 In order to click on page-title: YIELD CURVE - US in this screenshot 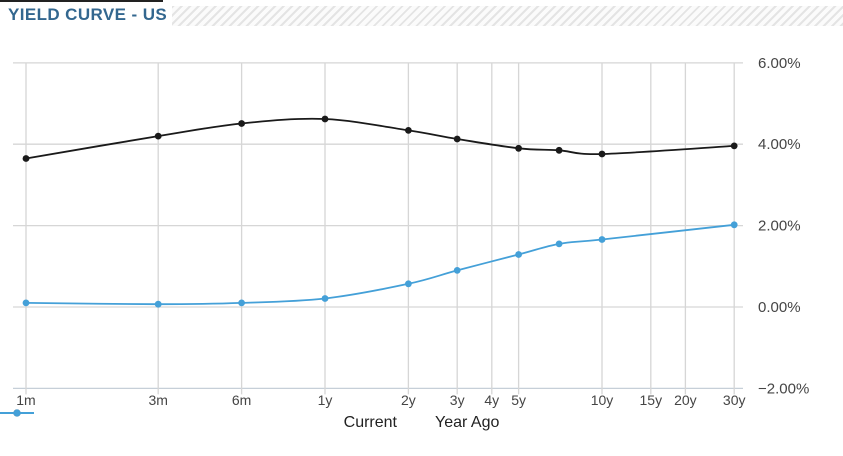, I will do `click(88, 14)`.